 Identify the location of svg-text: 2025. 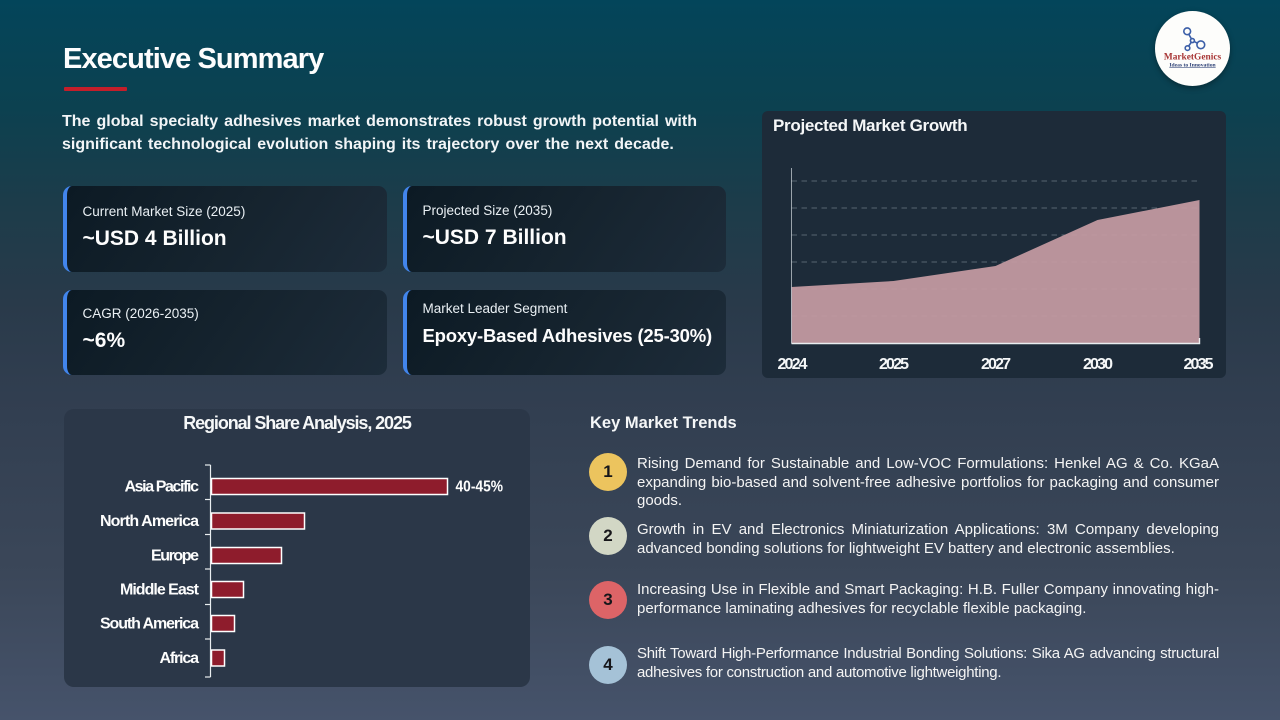
(894, 364).